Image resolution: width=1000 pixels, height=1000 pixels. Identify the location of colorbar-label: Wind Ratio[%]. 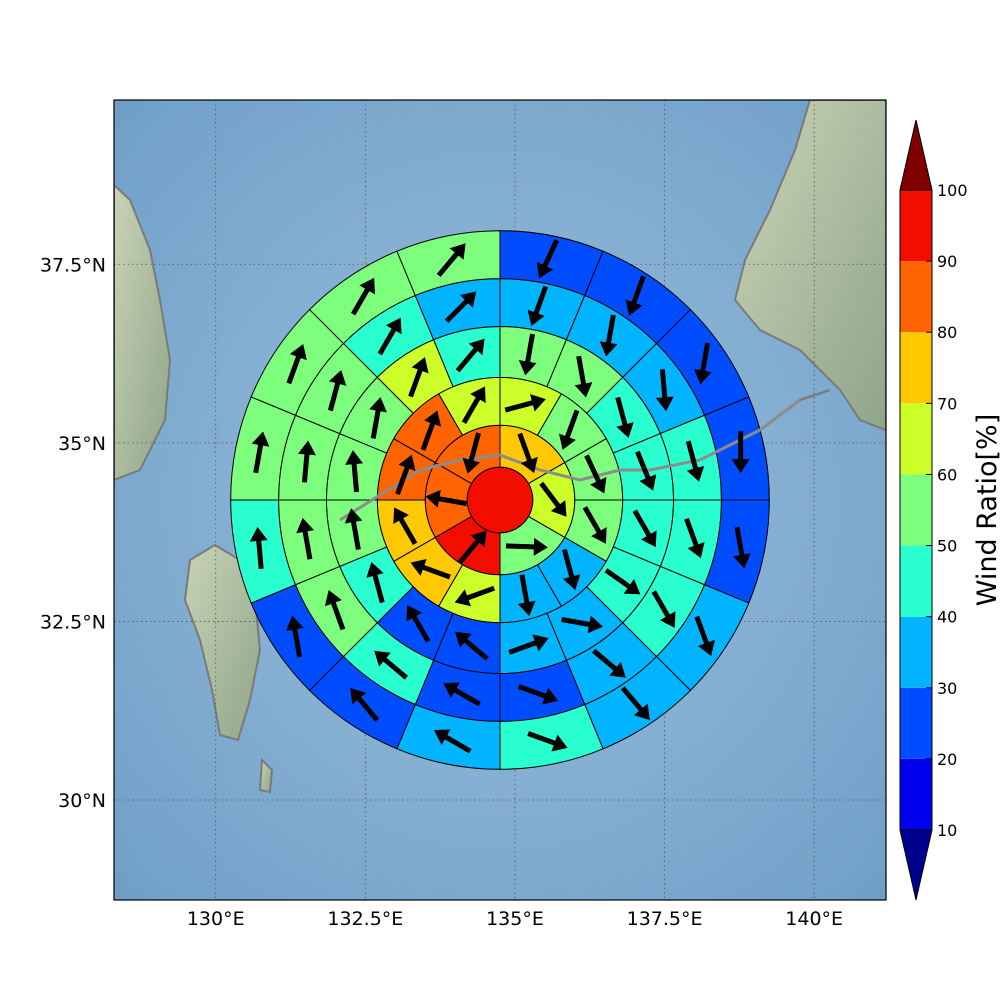
(986, 510).